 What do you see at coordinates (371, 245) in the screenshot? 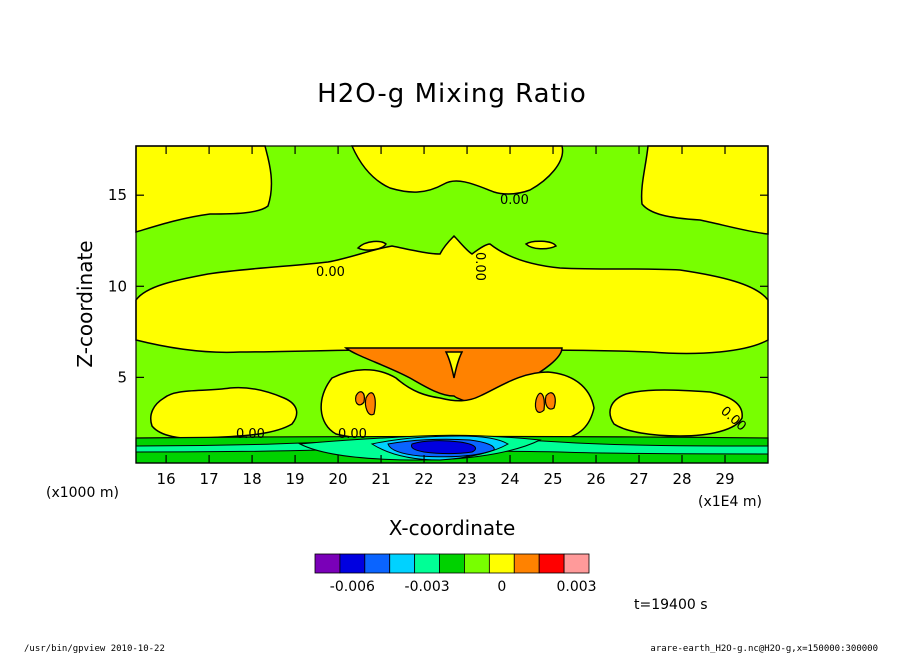
I see `contour-region-blob-left` at bounding box center [371, 245].